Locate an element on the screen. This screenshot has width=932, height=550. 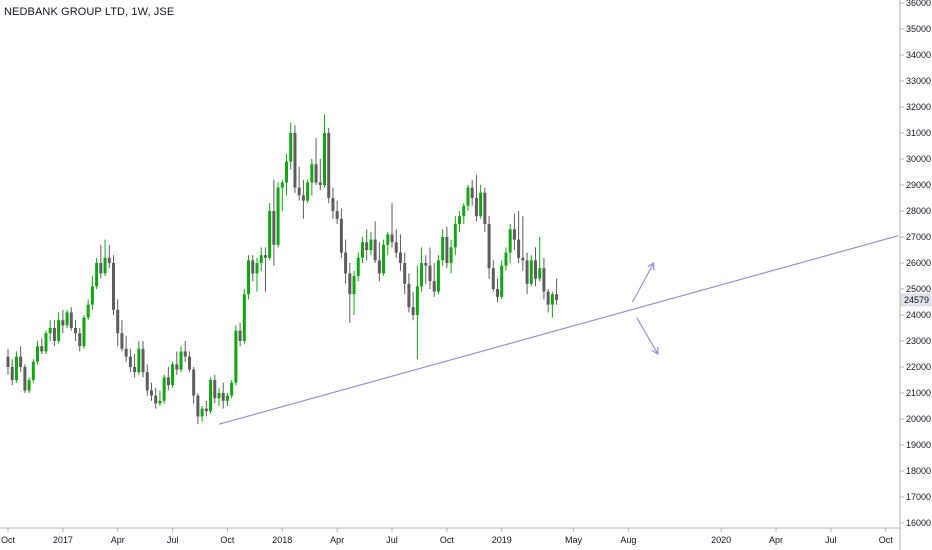
arrow-down-icon is located at coordinates (647, 336).